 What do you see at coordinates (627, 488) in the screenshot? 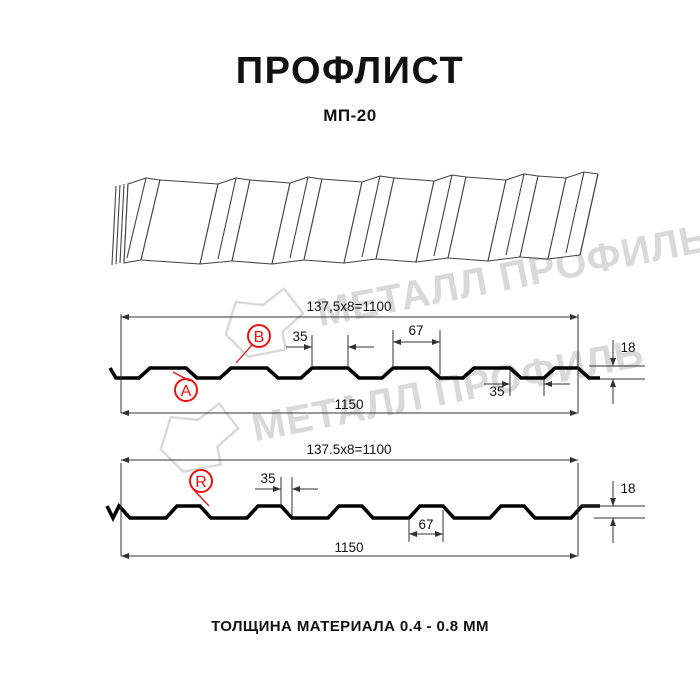
I see `dim-height-bottom-label: 18` at bounding box center [627, 488].